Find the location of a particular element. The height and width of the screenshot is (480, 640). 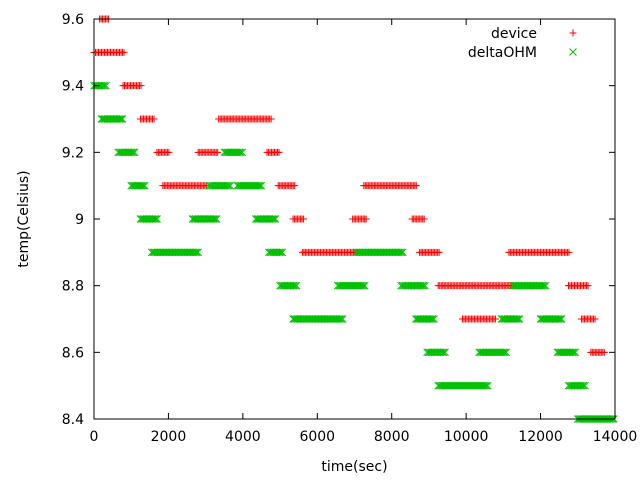

x-axis-title: time(sec) is located at coordinates (354, 467).